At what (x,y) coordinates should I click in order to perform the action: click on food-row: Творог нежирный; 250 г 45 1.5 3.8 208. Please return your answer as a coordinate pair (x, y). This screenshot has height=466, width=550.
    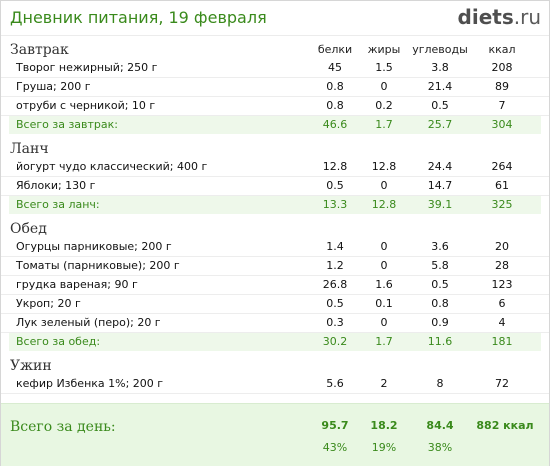
    Looking at the image, I should click on (275, 68).